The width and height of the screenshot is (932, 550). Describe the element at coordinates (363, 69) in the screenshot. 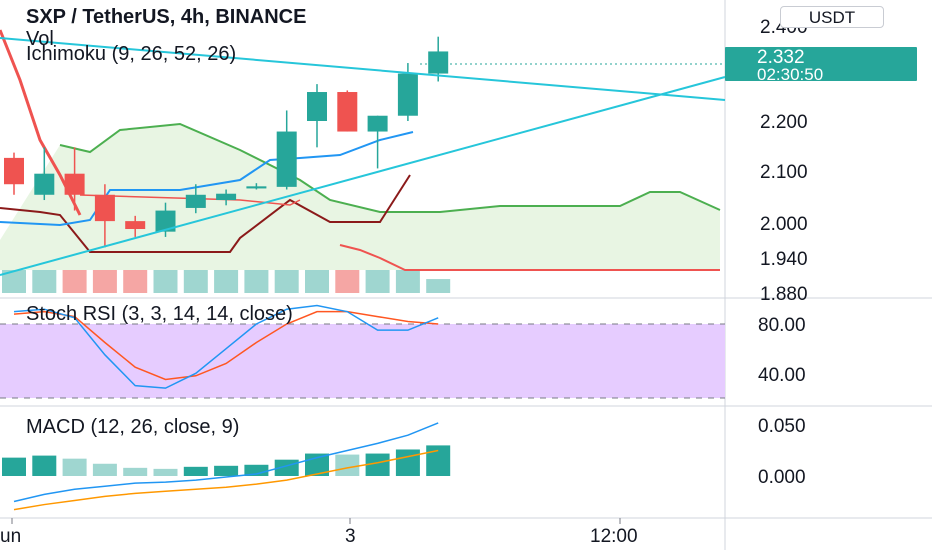

I see `resistance-trendline` at that location.